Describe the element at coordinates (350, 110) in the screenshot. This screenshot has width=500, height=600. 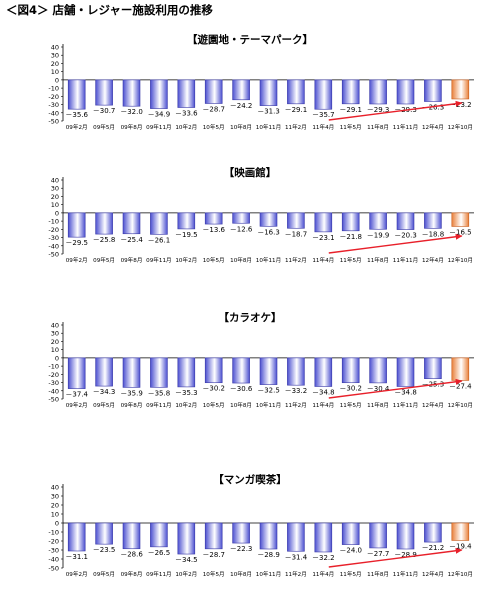
I see `data-label: －29.1` at that location.